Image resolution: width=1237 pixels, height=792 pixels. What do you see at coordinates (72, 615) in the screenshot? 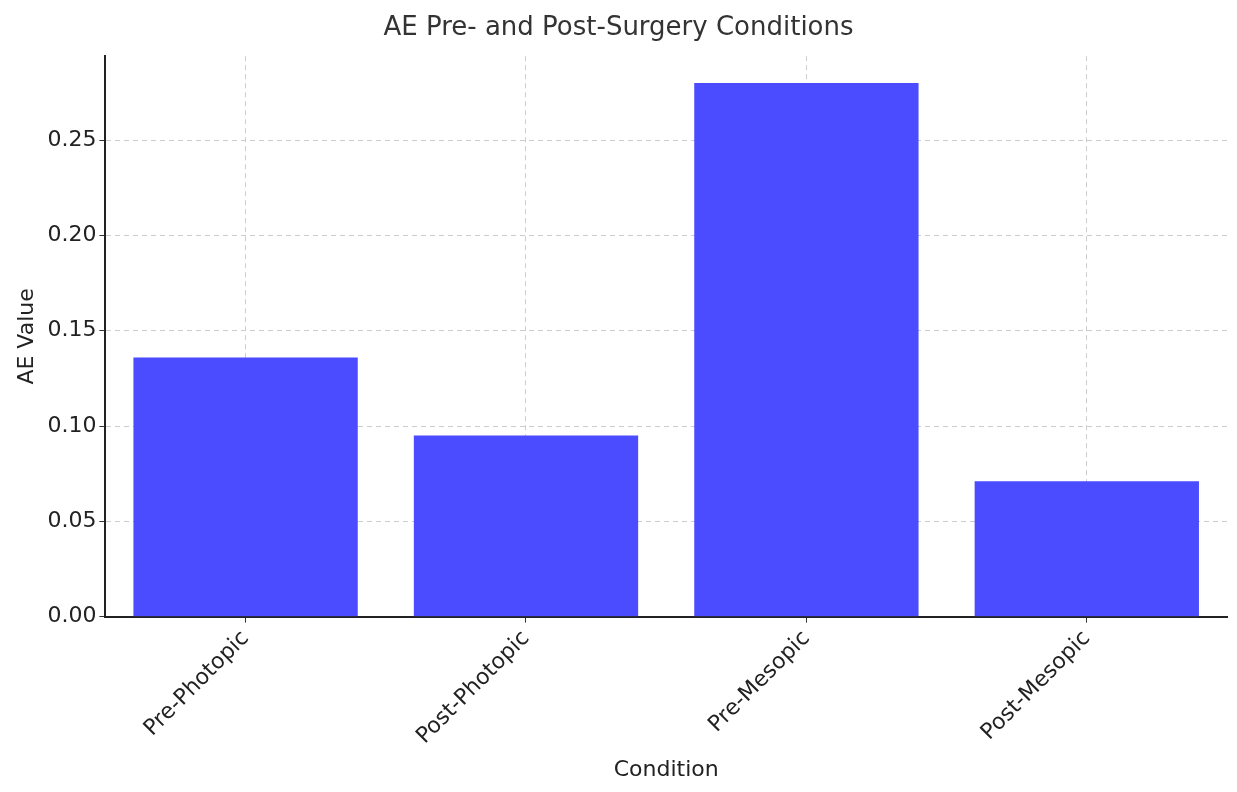
I see `y-tick-label: 0.00` at bounding box center [72, 615].